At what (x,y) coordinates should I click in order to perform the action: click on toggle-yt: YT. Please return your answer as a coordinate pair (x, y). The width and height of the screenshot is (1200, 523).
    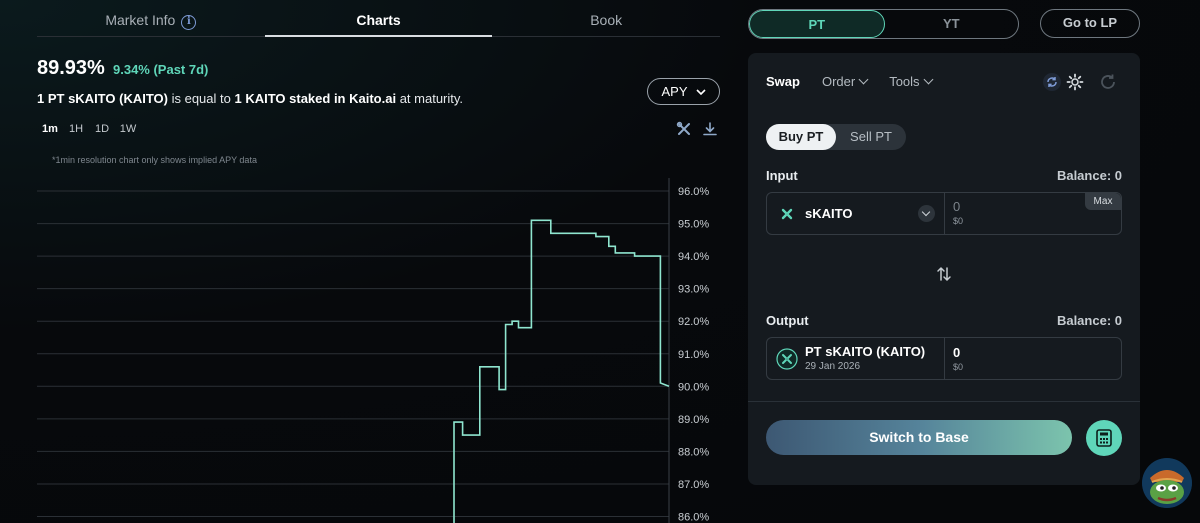
    Looking at the image, I should click on (951, 23).